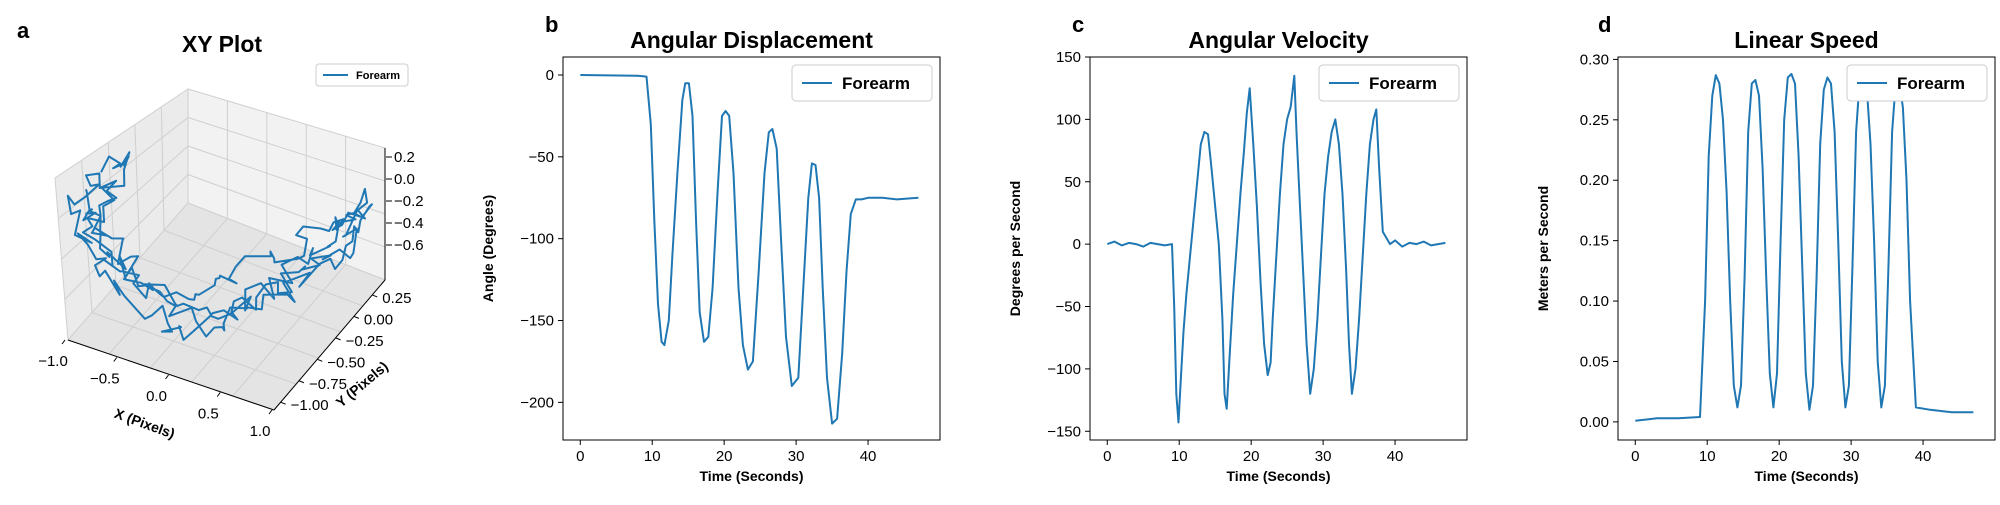  What do you see at coordinates (310, 405) in the screenshot?
I see `y-tick-label: −1.00` at bounding box center [310, 405].